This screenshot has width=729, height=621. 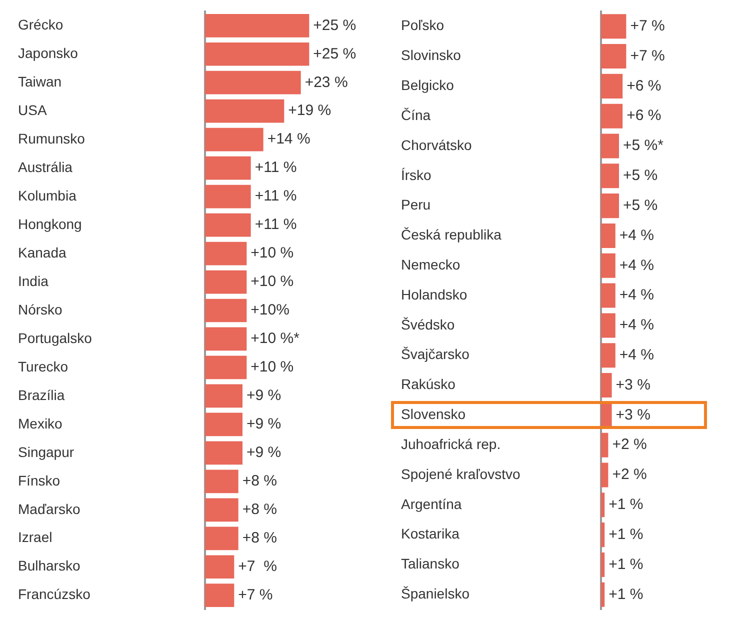 I want to click on y-tick-label: Turecko, so click(x=43, y=366).